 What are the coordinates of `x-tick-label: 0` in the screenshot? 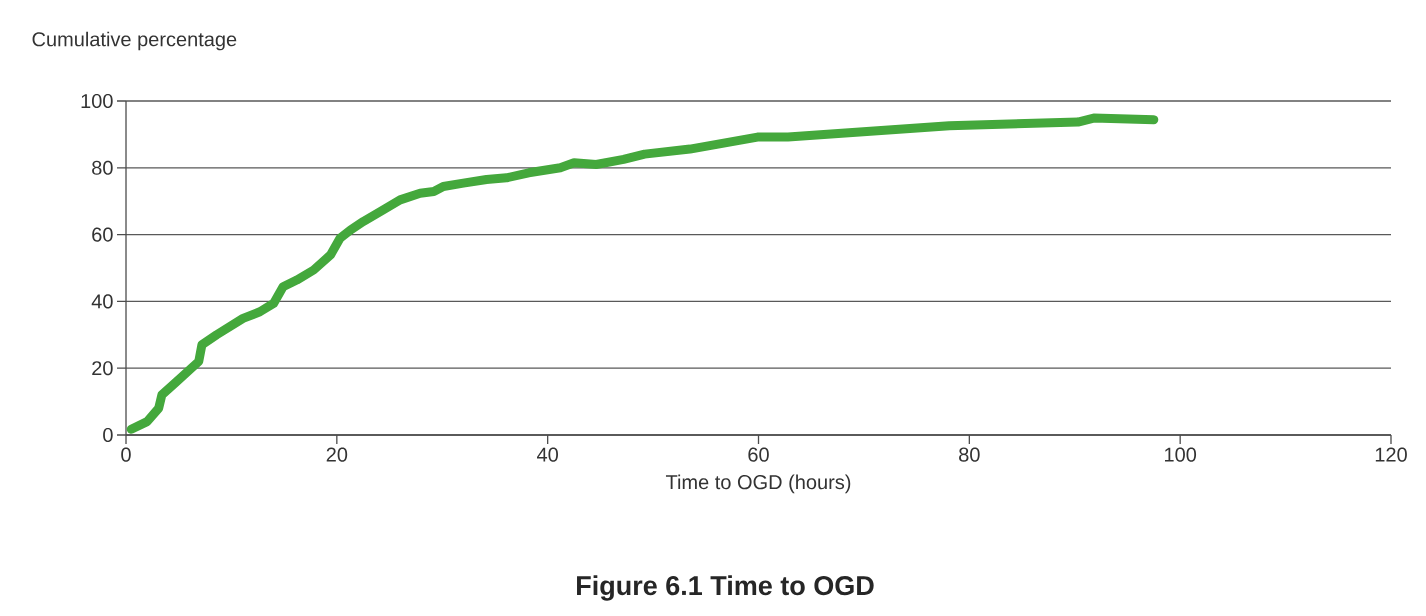 It's located at (126, 454).